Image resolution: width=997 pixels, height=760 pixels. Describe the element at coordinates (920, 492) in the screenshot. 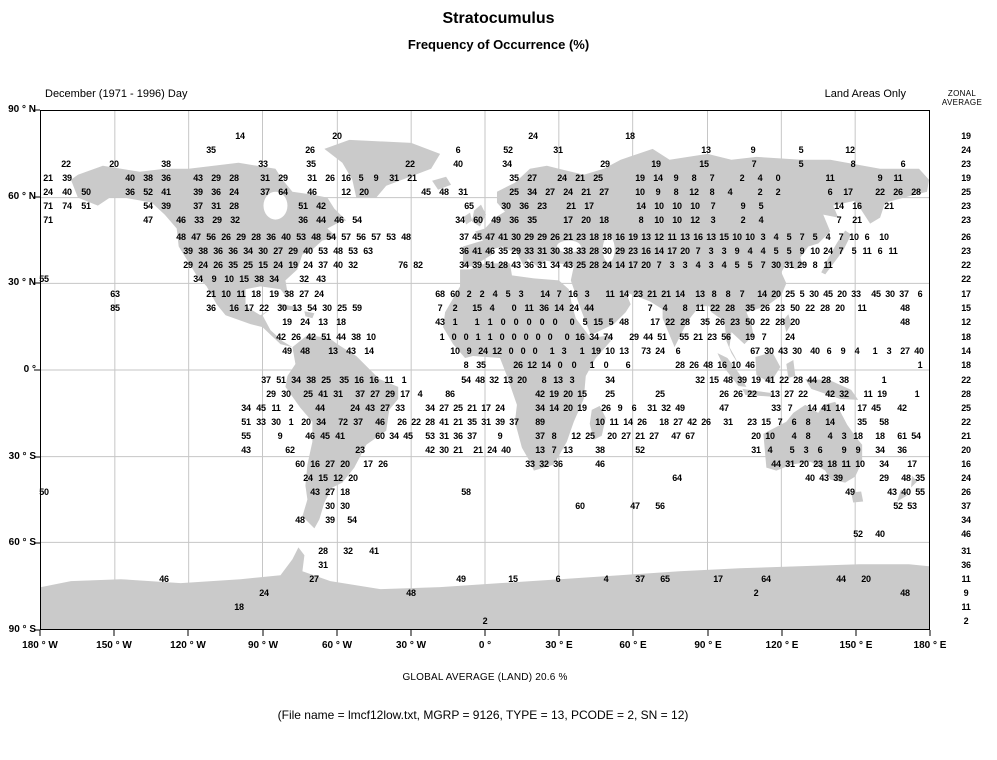

I see `grid-value: 55` at that location.